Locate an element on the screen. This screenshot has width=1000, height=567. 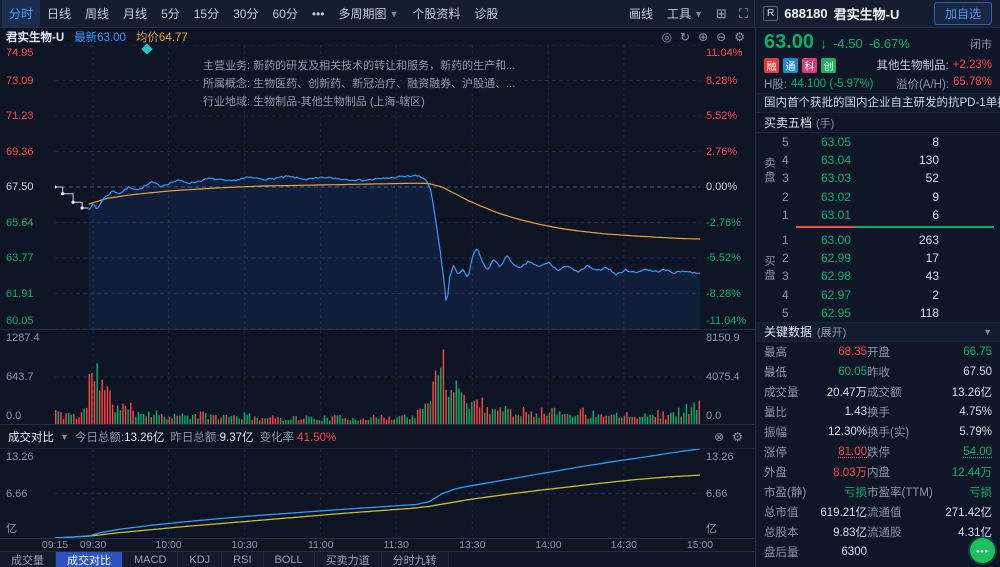
volume-pane: 1287.4 643.7 0.0 8150.9 4075.4 0.0 is located at coordinates (377, 377).